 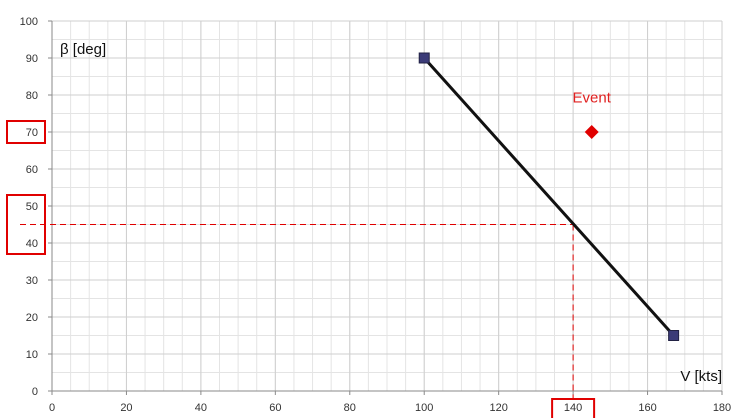 I want to click on x-tick-label: 120, so click(x=498, y=408).